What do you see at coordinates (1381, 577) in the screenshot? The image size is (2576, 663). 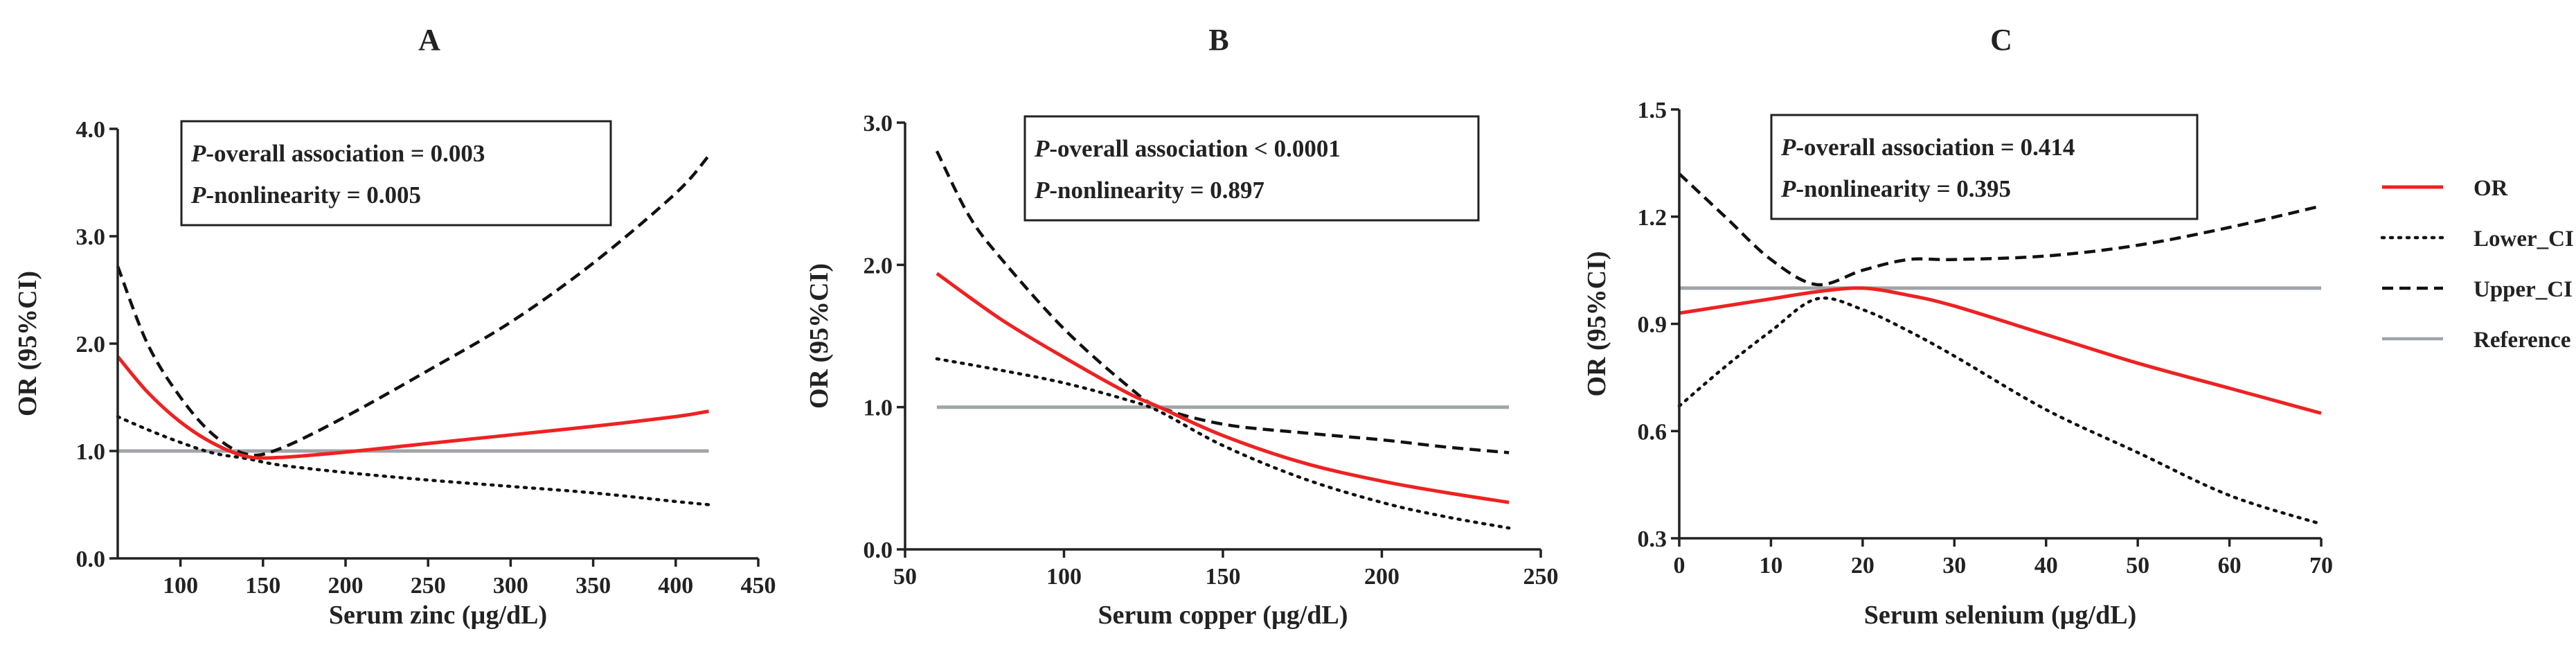 I see `panel-b-xtick-label: 200` at bounding box center [1381, 577].